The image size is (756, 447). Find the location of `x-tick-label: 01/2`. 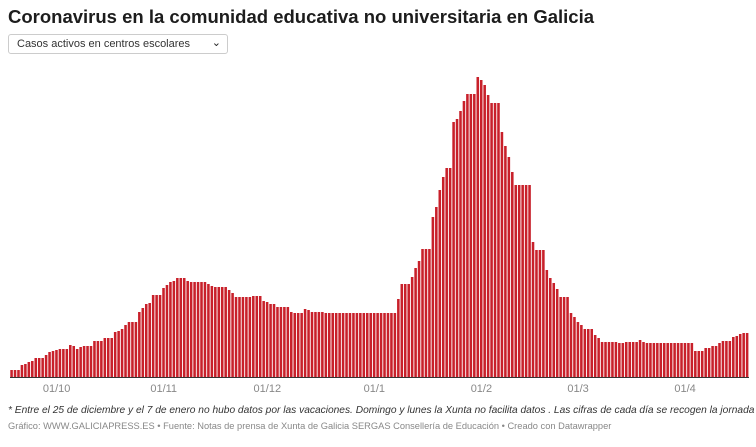

x-tick-label: 01/2 is located at coordinates (481, 389).